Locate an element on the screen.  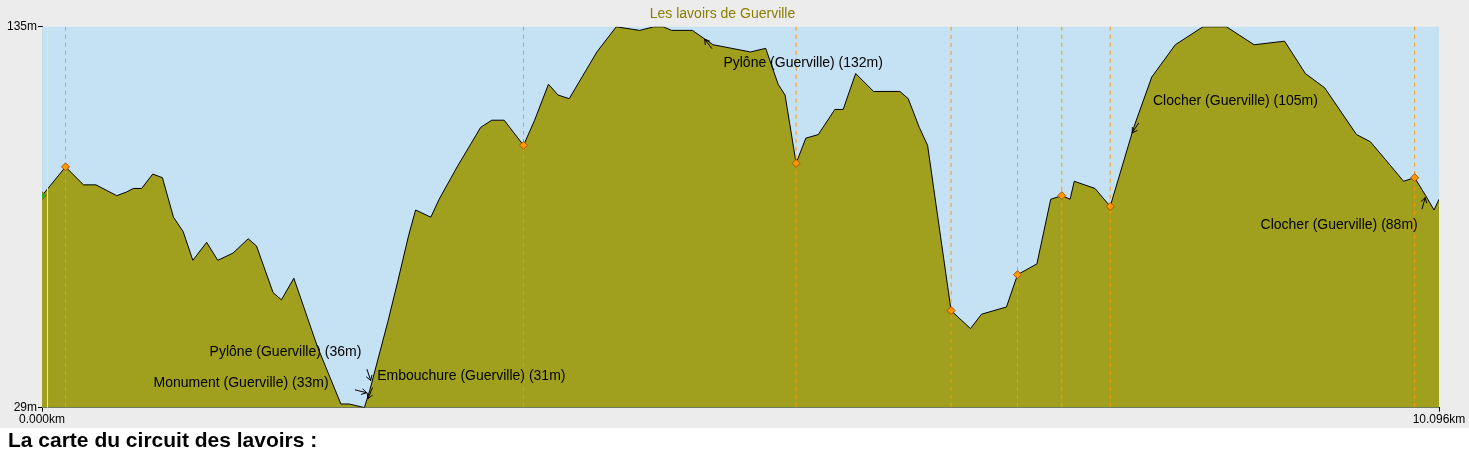
y-tick-label: 135m is located at coordinates (22, 26).